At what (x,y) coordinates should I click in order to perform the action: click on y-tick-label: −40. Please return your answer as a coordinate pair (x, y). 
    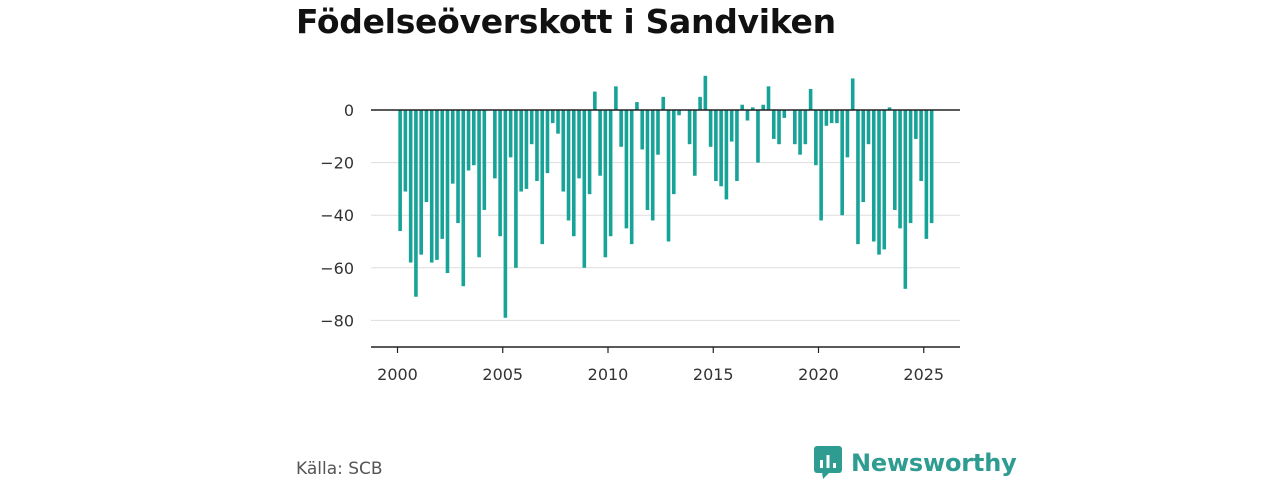
    Looking at the image, I should click on (337, 215).